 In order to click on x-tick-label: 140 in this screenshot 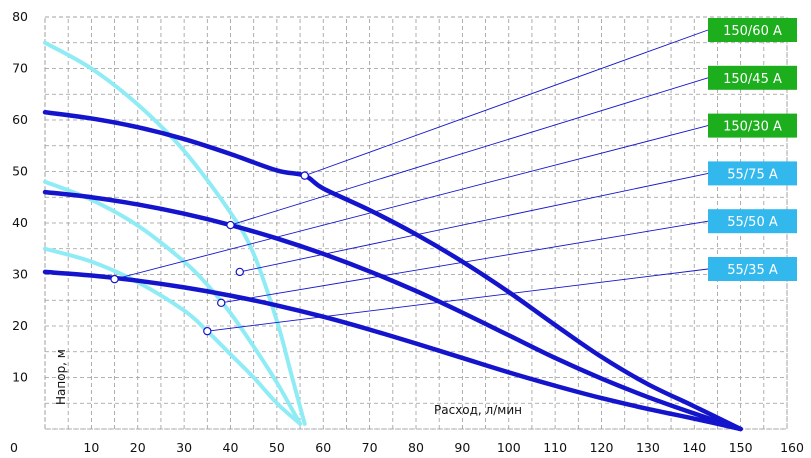, I will do `click(694, 447)`.